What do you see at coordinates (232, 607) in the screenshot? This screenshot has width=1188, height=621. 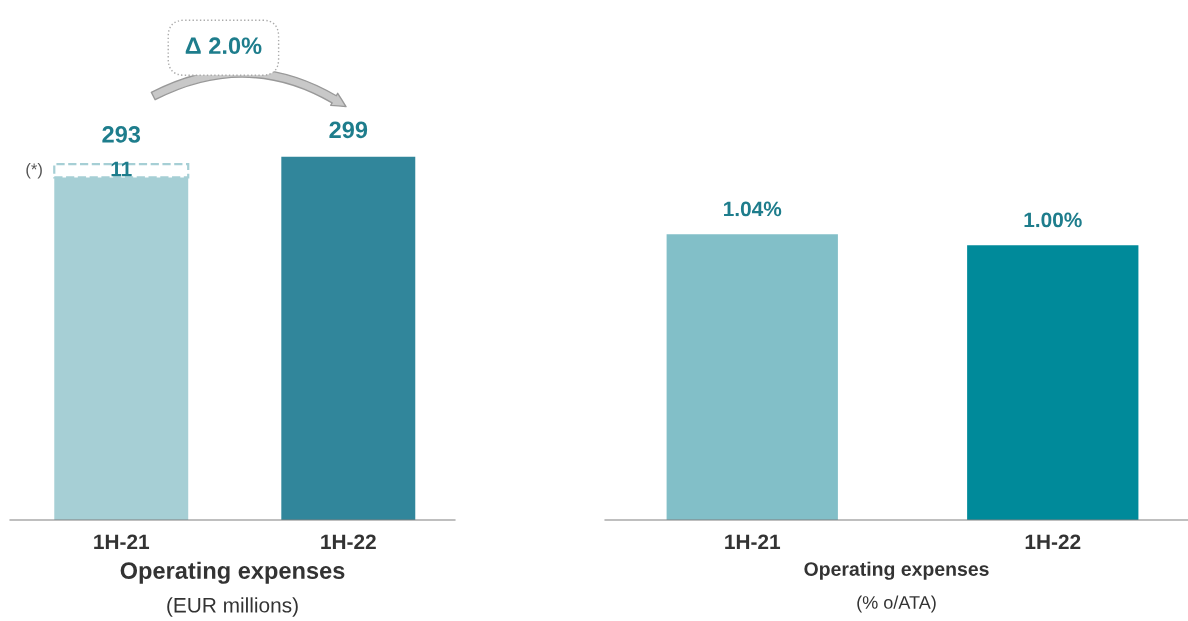 I see `text: (EUR millions)` at bounding box center [232, 607].